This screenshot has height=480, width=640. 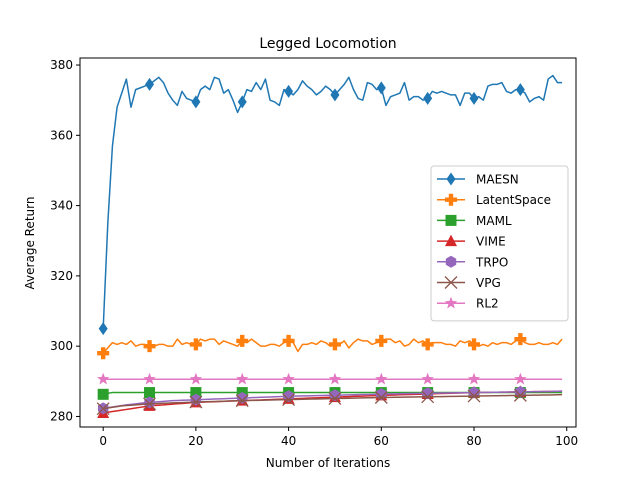 I want to click on y-tick-label-360: 360, so click(x=61, y=135).